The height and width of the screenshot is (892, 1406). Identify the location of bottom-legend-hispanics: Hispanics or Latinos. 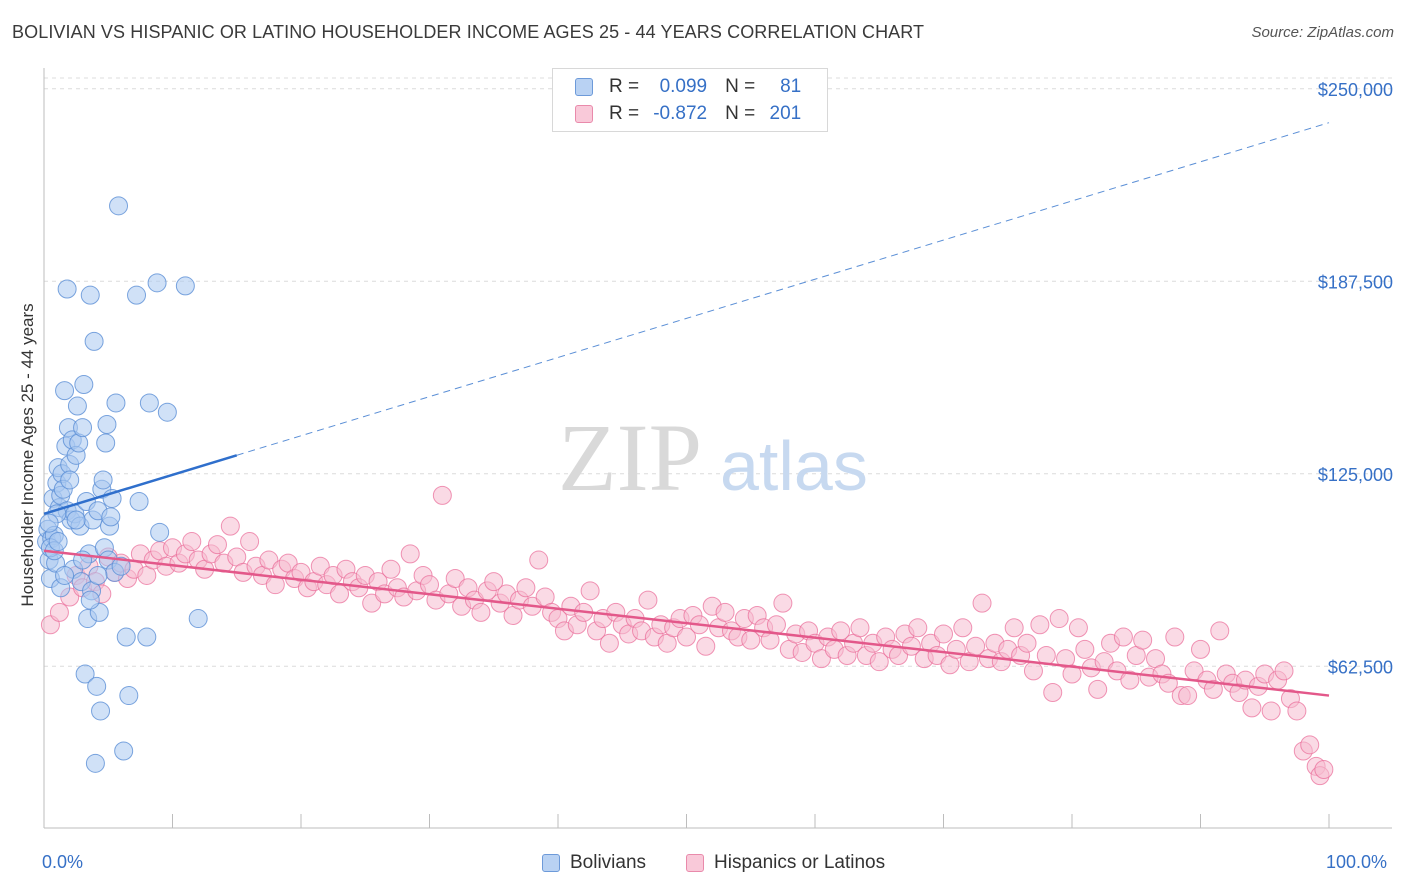
(785, 863).